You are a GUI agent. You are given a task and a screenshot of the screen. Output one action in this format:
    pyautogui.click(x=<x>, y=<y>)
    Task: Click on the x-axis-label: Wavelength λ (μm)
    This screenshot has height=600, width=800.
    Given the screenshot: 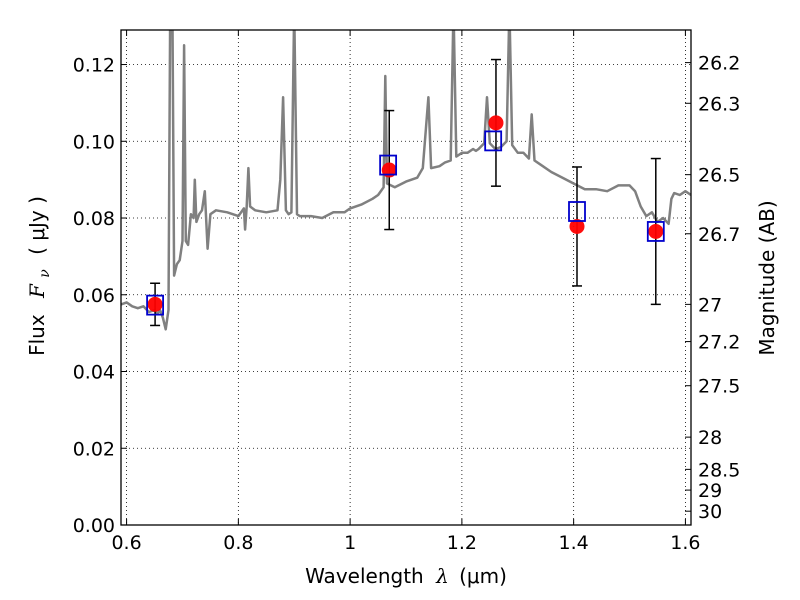 What is the action you would take?
    pyautogui.click(x=406, y=576)
    